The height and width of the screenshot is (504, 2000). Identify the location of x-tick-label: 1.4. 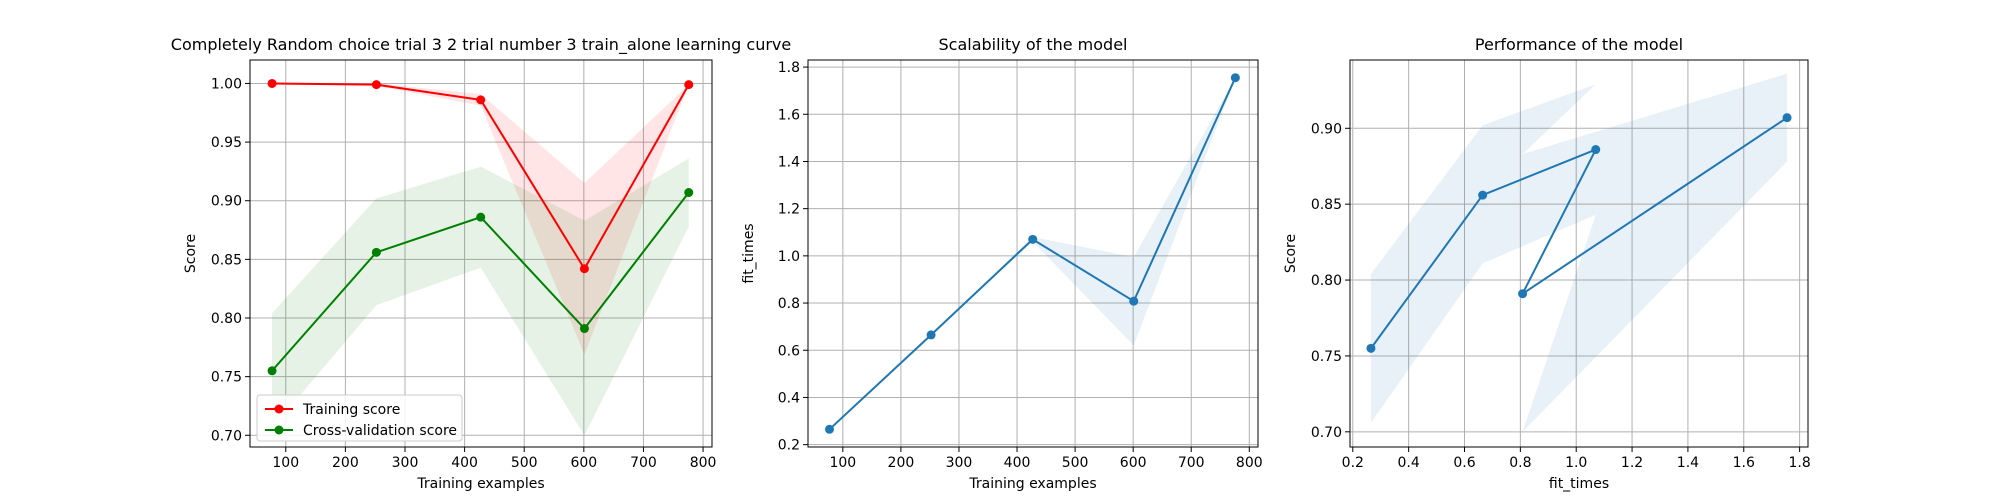
(1688, 463).